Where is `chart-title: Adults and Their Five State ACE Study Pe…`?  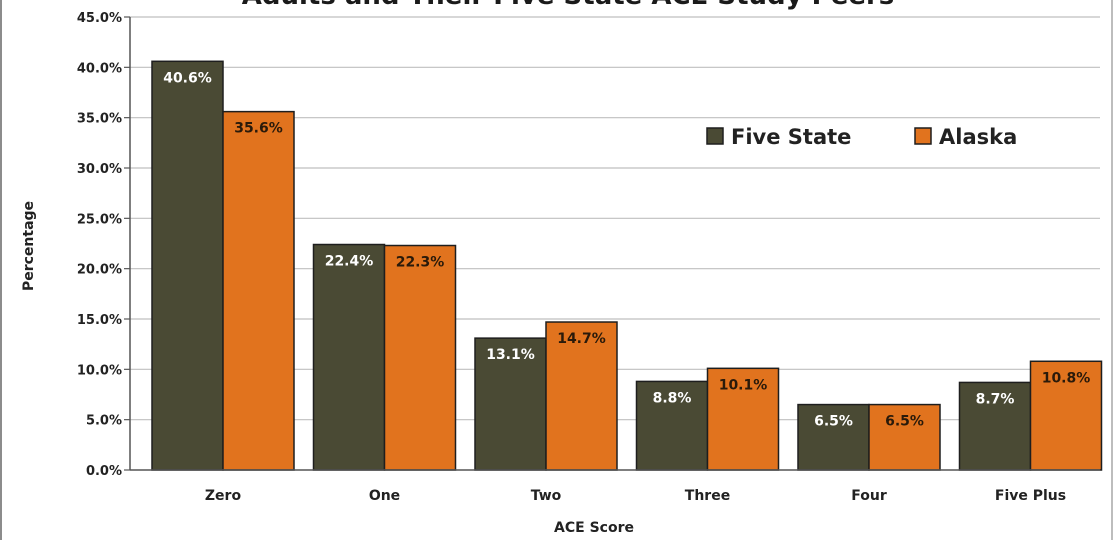 chart-title: Adults and Their Five State ACE Study Pe… is located at coordinates (568, 5).